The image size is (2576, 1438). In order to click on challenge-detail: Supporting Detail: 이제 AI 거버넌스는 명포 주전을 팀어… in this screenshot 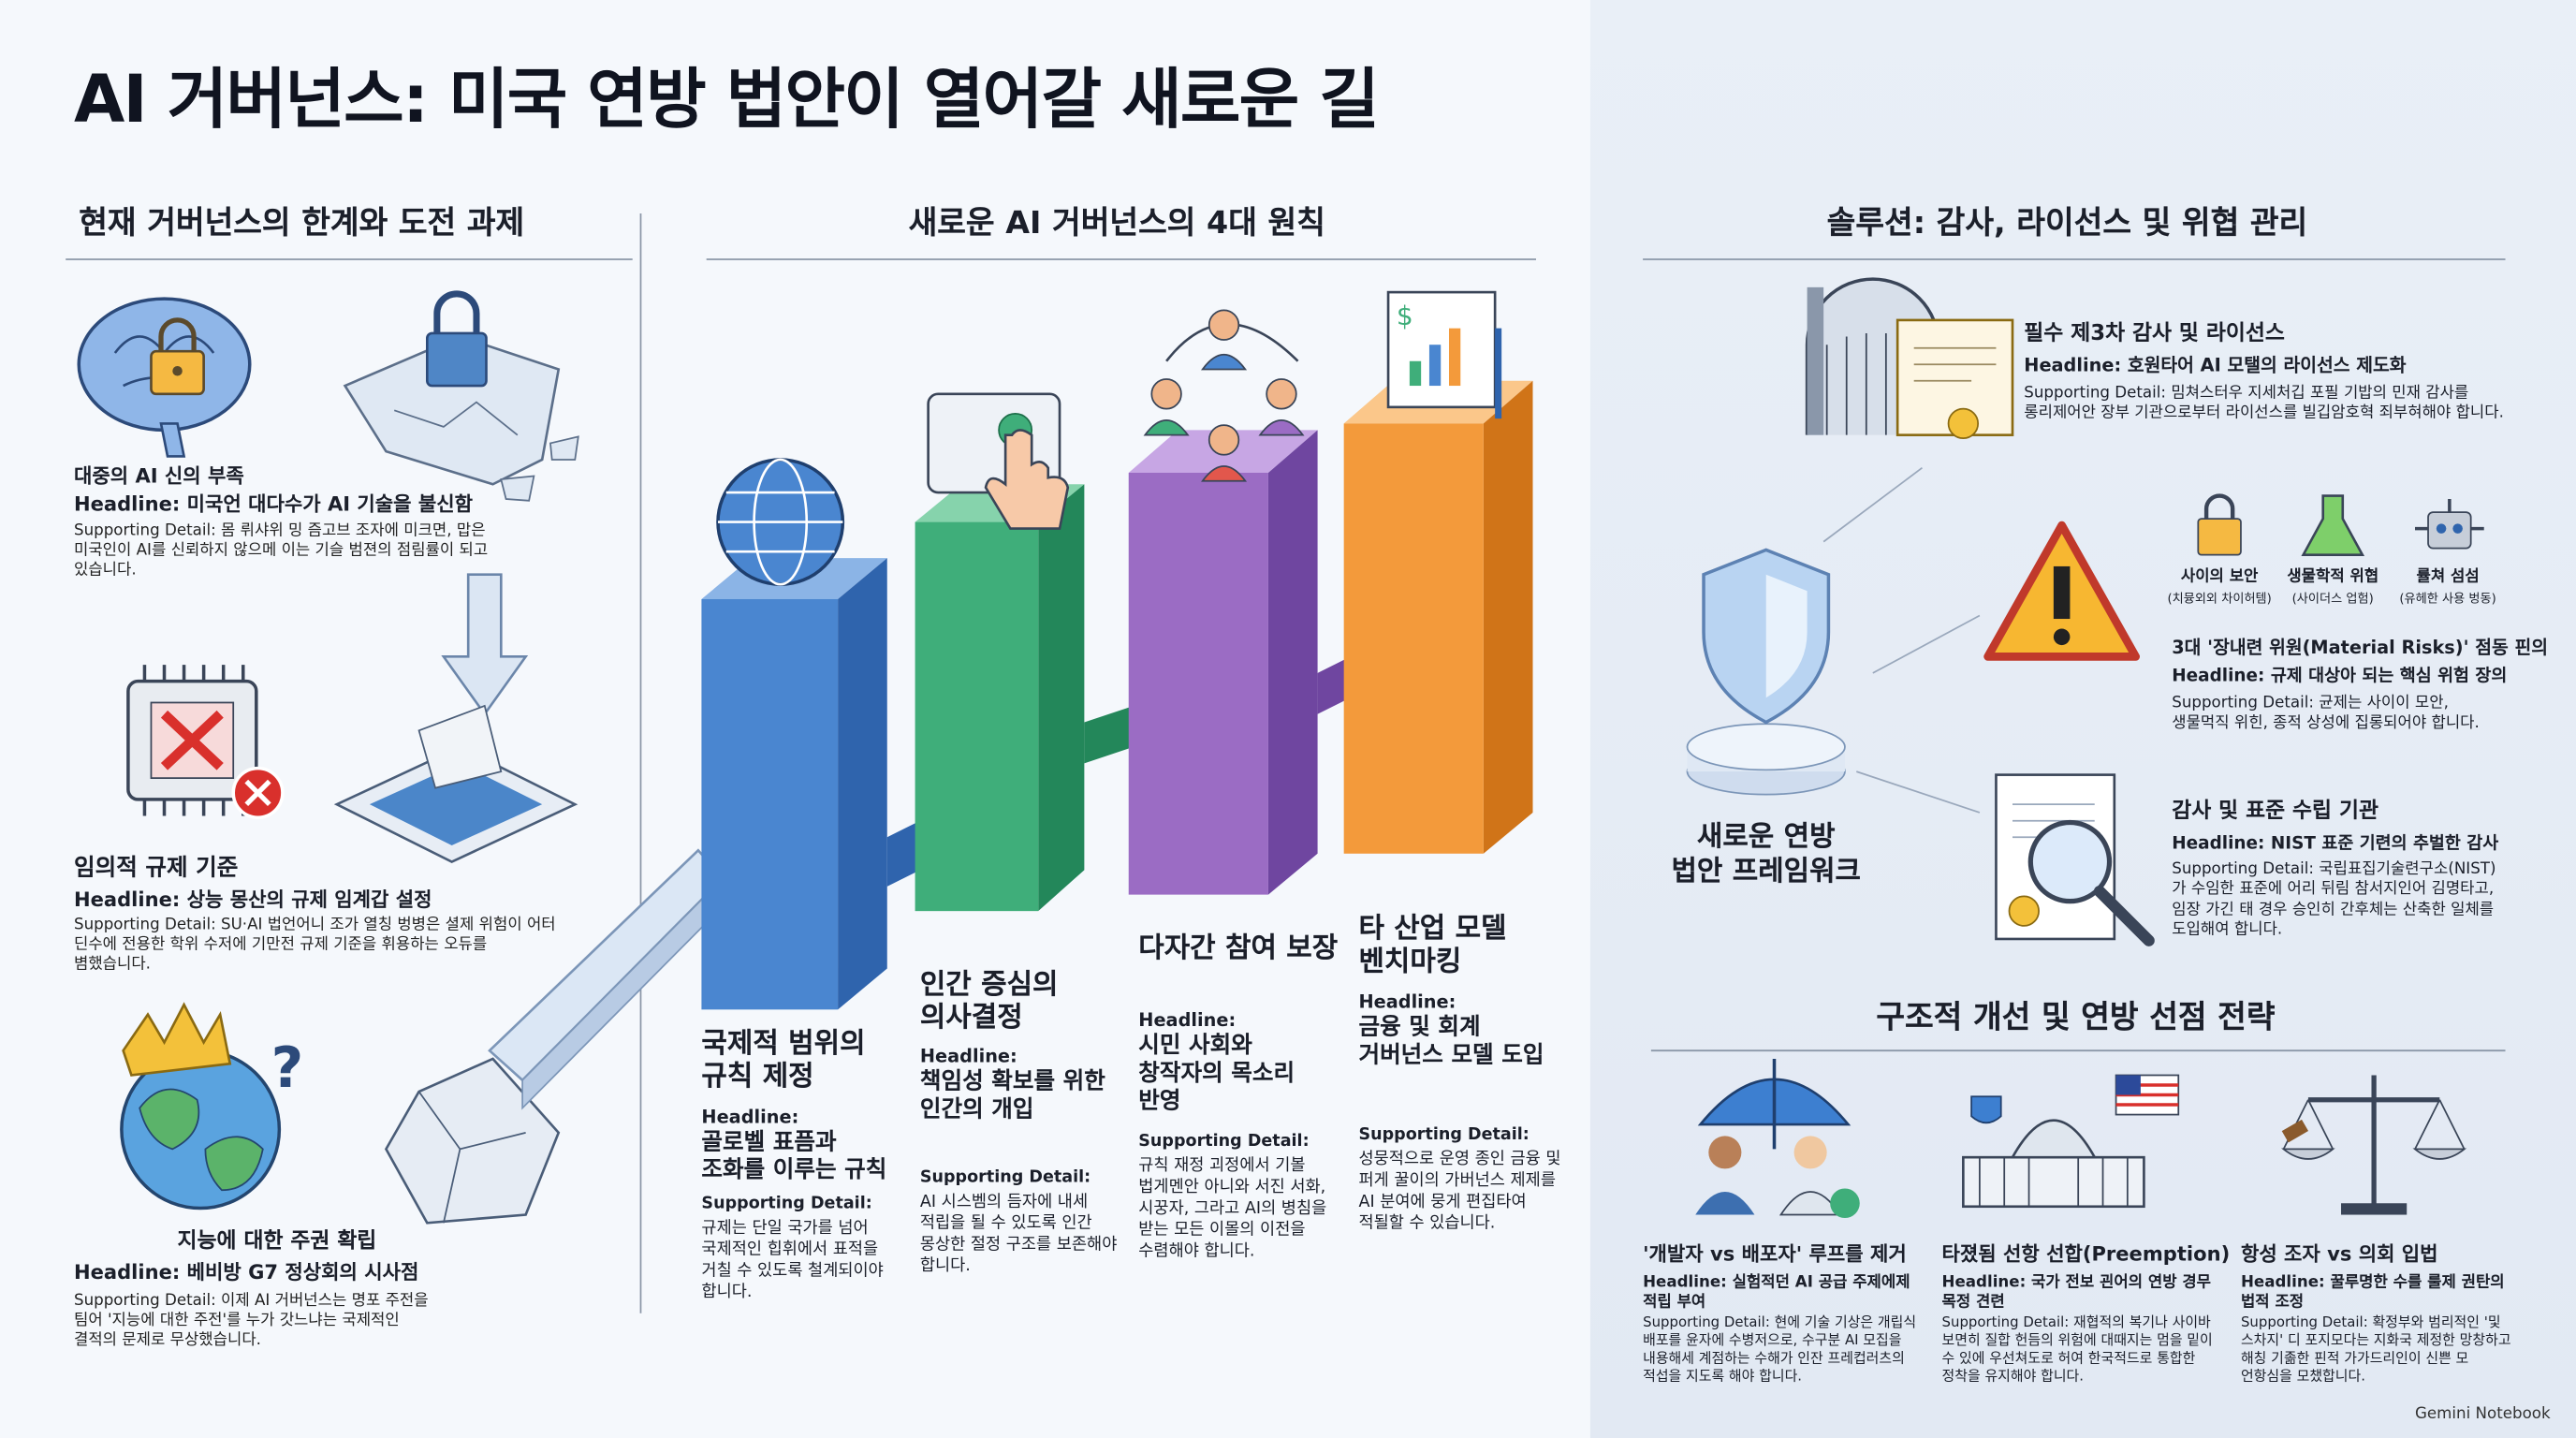, I will do `click(251, 1320)`.